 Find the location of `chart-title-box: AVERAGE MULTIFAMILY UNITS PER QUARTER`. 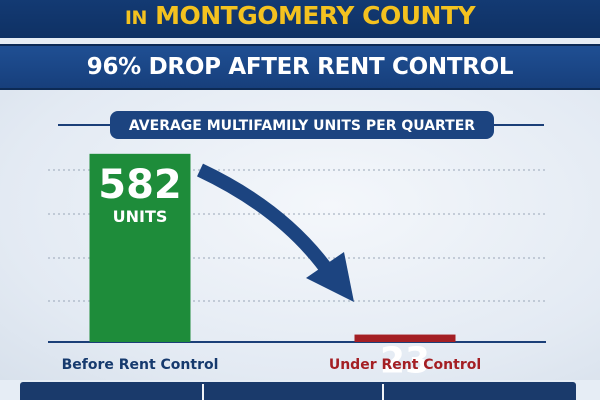

chart-title-box: AVERAGE MULTIFAMILY UNITS PER QUARTER is located at coordinates (302, 125).